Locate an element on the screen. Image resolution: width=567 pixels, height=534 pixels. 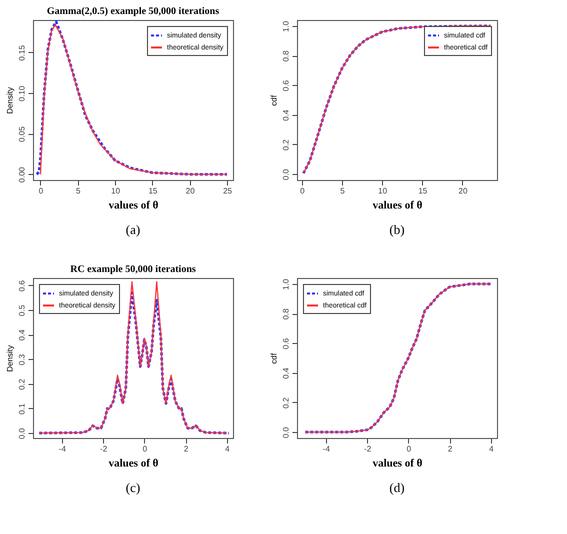
y-tick-label: 0.15 is located at coordinates (22, 52).